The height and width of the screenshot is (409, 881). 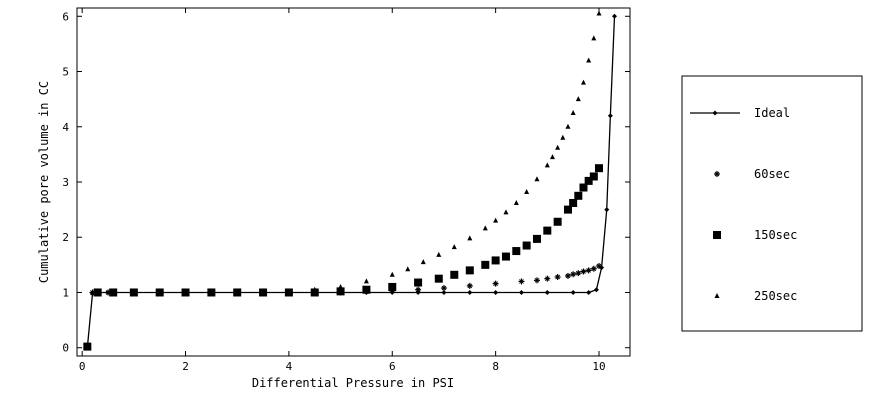 I want to click on legend-label: 60sec, so click(x=772, y=174).